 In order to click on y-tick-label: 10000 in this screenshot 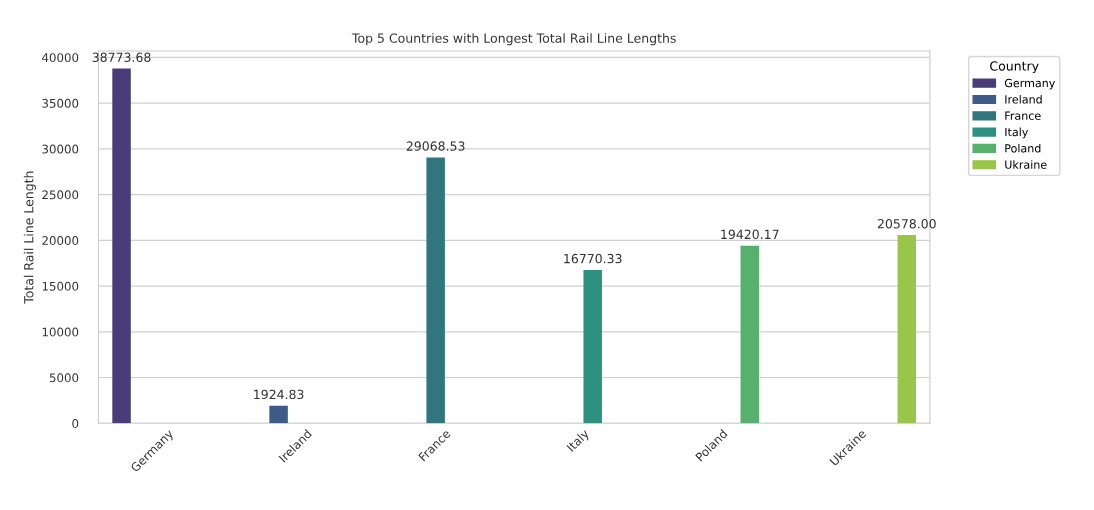, I will do `click(60, 332)`.